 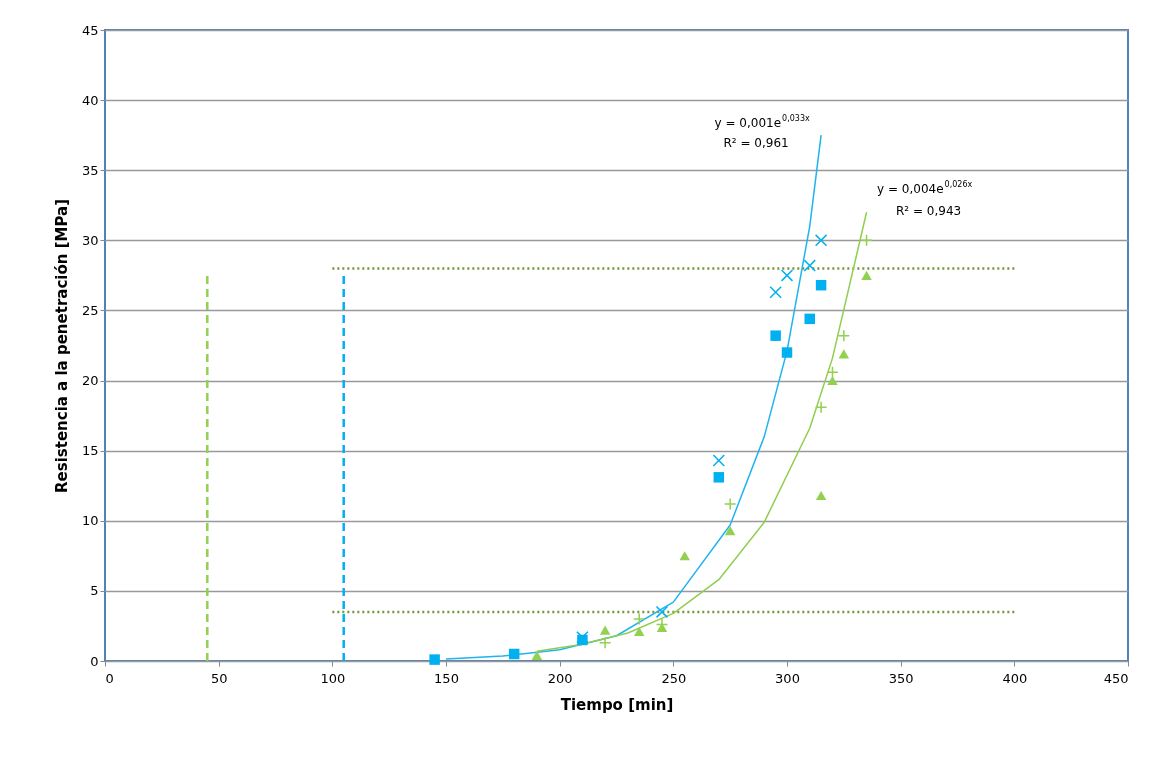 I want to click on y-tick-label: 0, so click(x=94, y=661).